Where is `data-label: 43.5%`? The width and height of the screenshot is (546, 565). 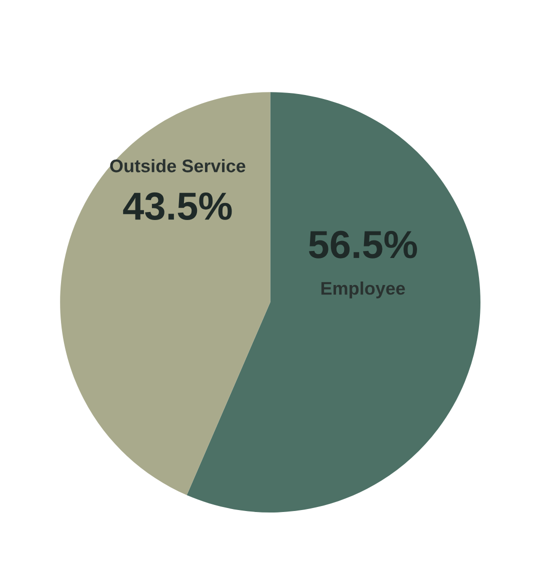
data-label: 43.5% is located at coordinates (177, 206).